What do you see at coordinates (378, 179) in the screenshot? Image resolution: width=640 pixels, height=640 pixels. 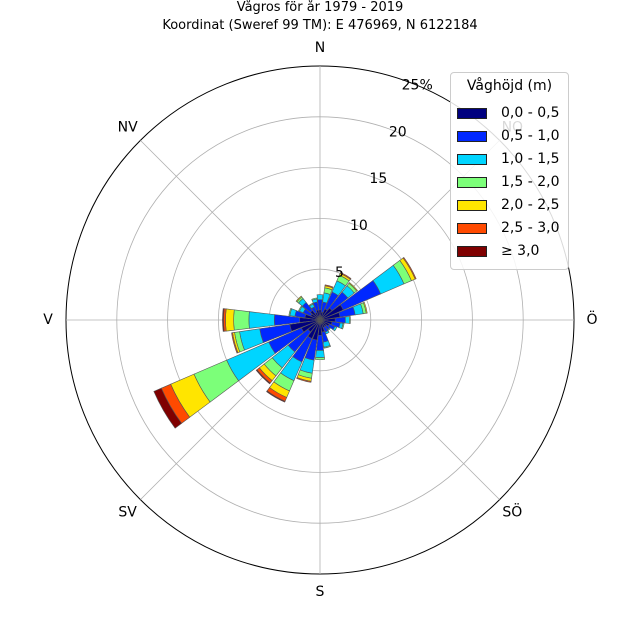 I see `radial-tick-label: 15` at bounding box center [378, 179].